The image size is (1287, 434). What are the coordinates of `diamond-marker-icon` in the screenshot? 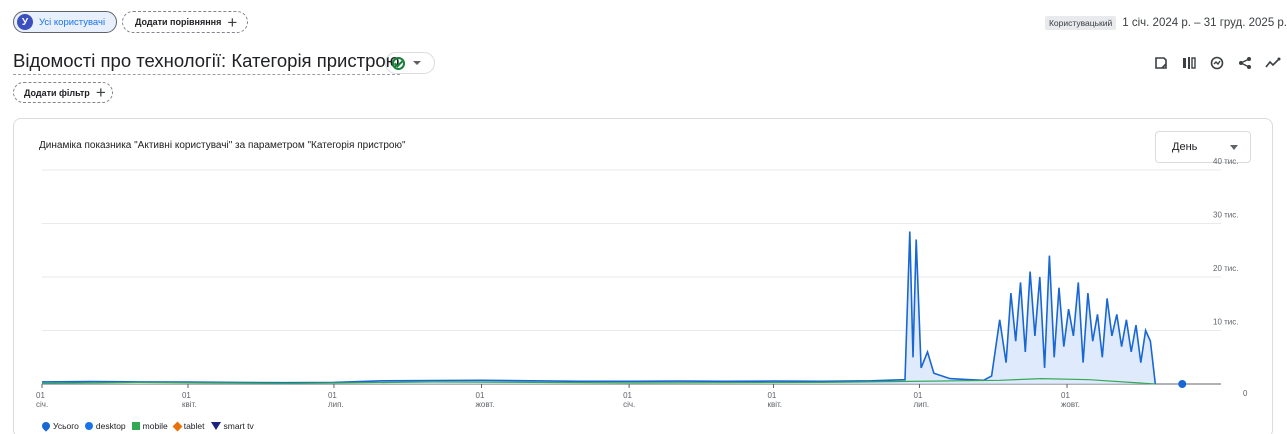 It's located at (177, 426).